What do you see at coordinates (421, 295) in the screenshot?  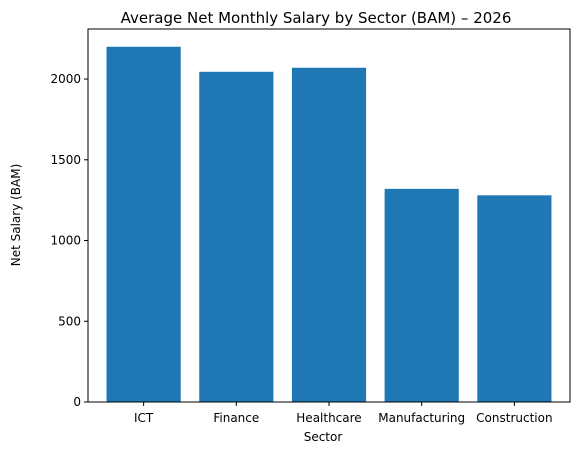 I see `bar-manufacturing` at bounding box center [421, 295].